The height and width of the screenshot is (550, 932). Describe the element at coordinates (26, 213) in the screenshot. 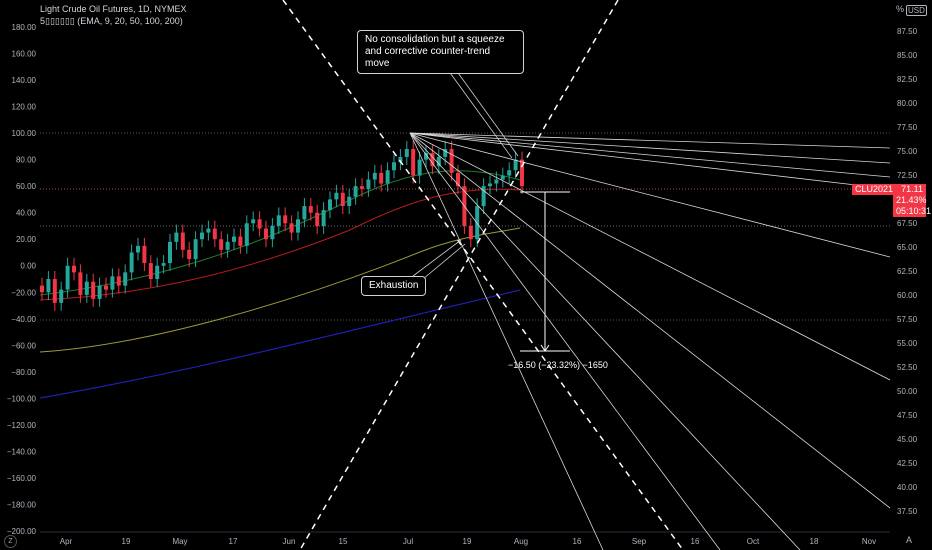

I see `left-tick-label: 40.00` at that location.